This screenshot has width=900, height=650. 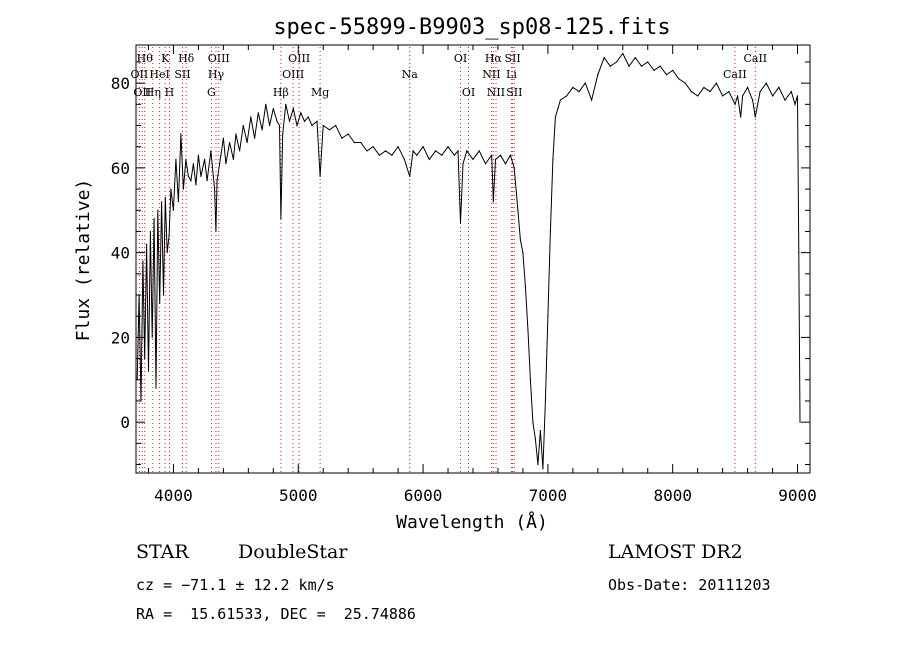 I want to click on x-tick-label: 5000, so click(x=298, y=495).